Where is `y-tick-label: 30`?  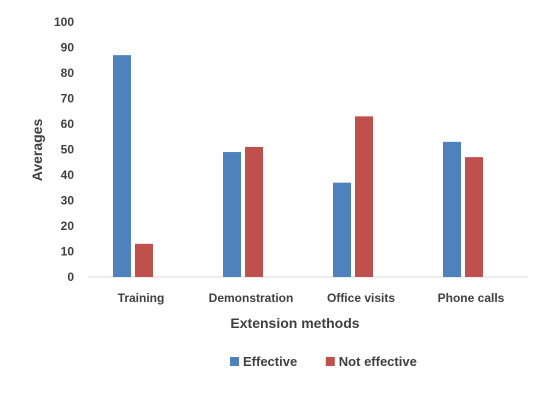 y-tick-label: 30 is located at coordinates (68, 201).